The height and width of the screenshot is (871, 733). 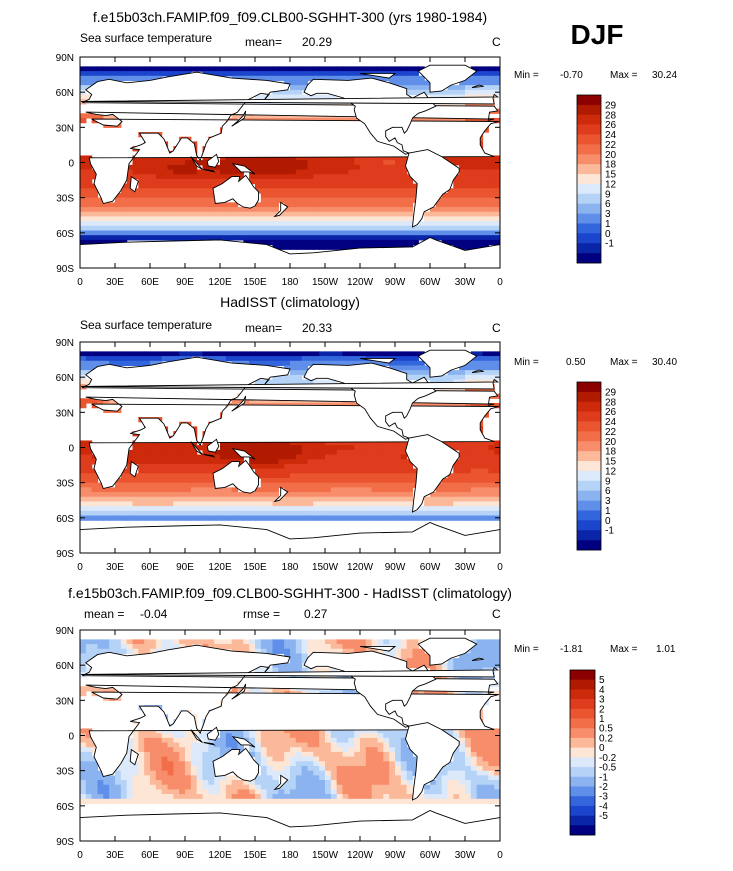 What do you see at coordinates (496, 614) in the screenshot?
I see `units-label: C` at bounding box center [496, 614].